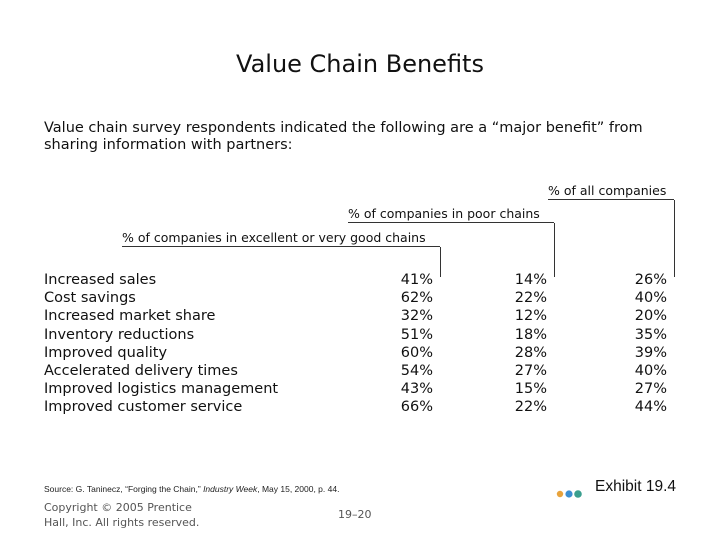 This screenshot has width=720, height=540. I want to click on header-all-companies: % of all companies, so click(611, 191).